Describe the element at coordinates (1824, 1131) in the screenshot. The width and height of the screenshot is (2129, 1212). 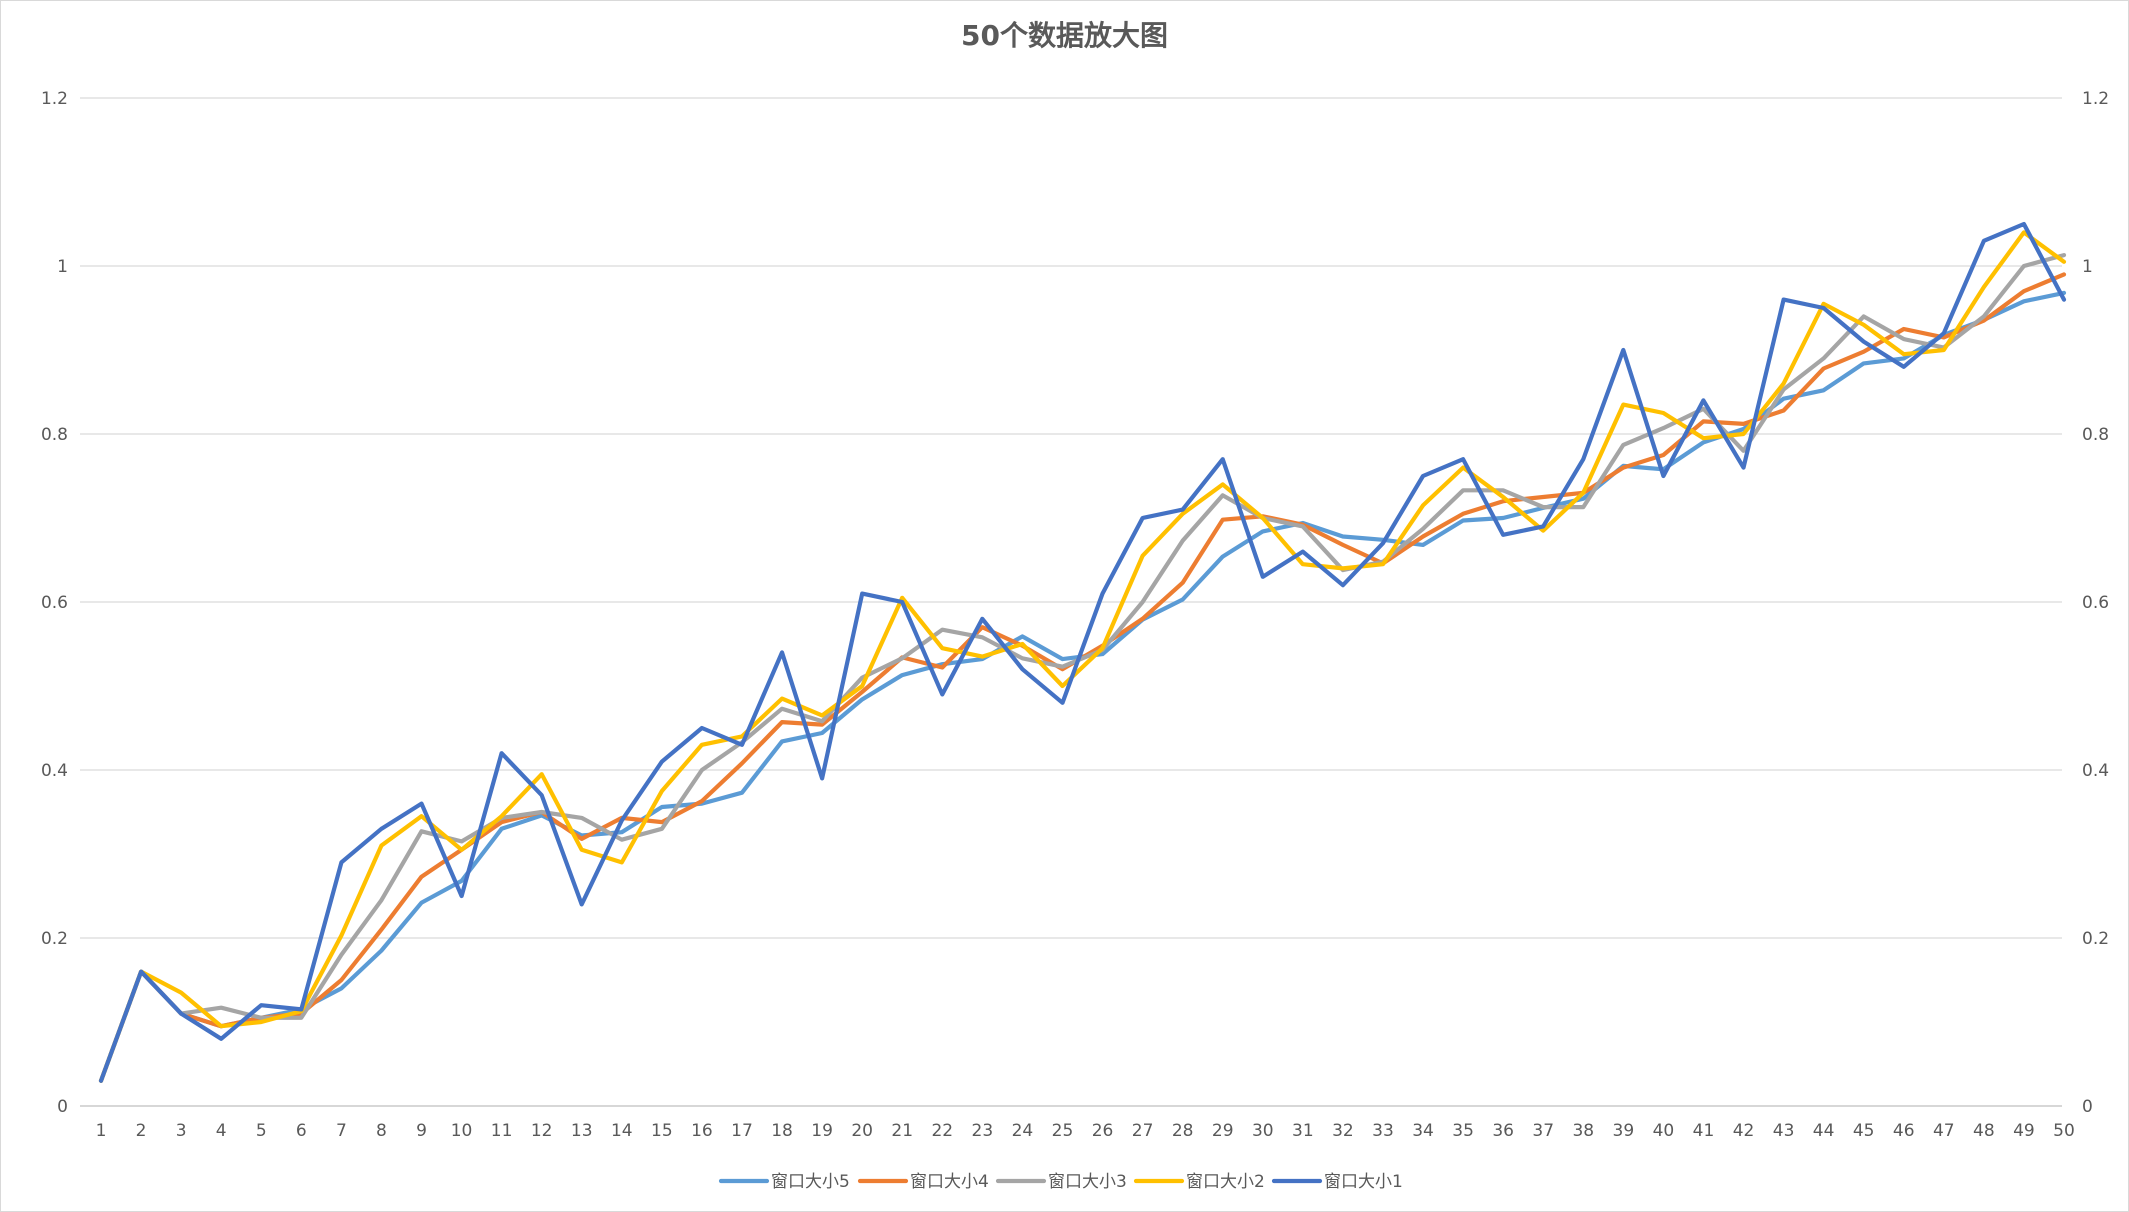
I see `x-tick-label: 44` at that location.